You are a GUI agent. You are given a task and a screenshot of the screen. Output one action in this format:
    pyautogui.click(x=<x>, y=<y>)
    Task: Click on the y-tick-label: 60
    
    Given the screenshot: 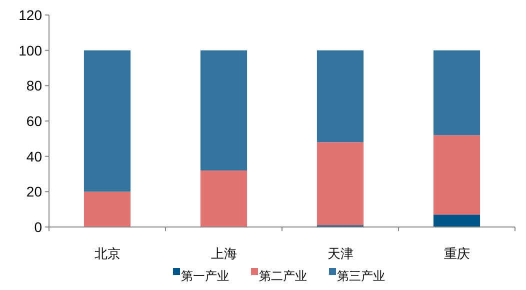 What is the action you would take?
    pyautogui.click(x=34, y=121)
    